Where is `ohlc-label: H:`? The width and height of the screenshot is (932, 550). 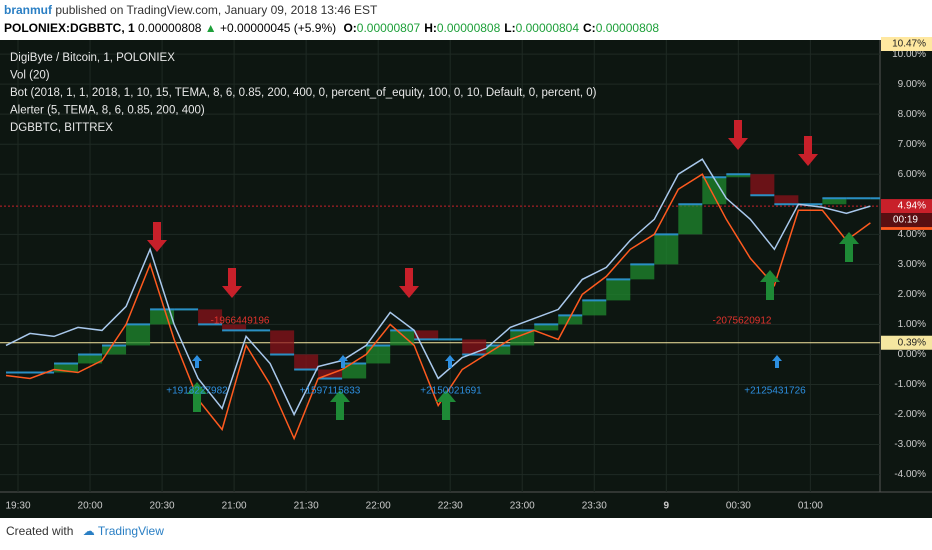
ohlc-label: H: is located at coordinates (430, 28).